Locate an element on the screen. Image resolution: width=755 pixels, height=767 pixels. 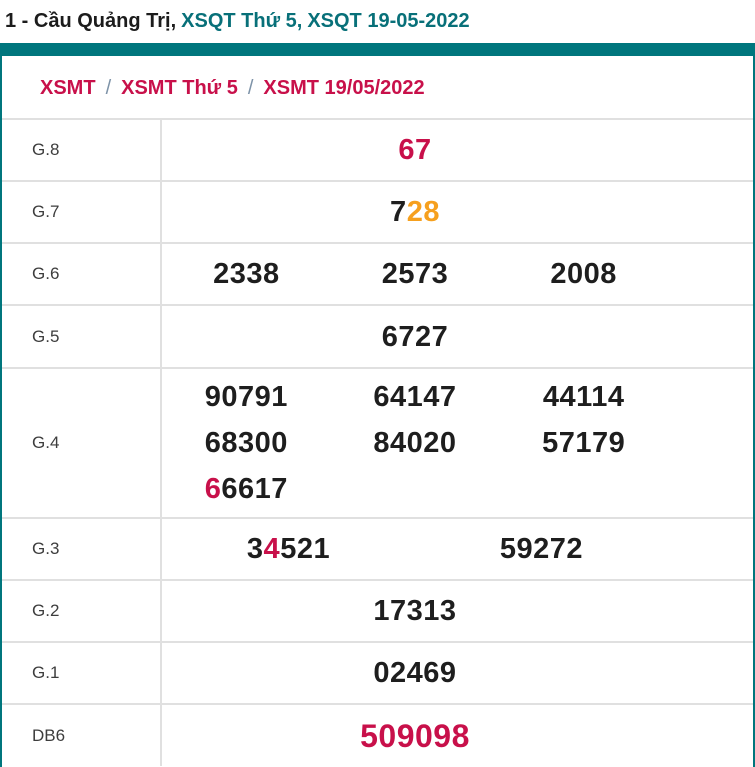
table-row-g7: G.7 728 is located at coordinates (377, 211).